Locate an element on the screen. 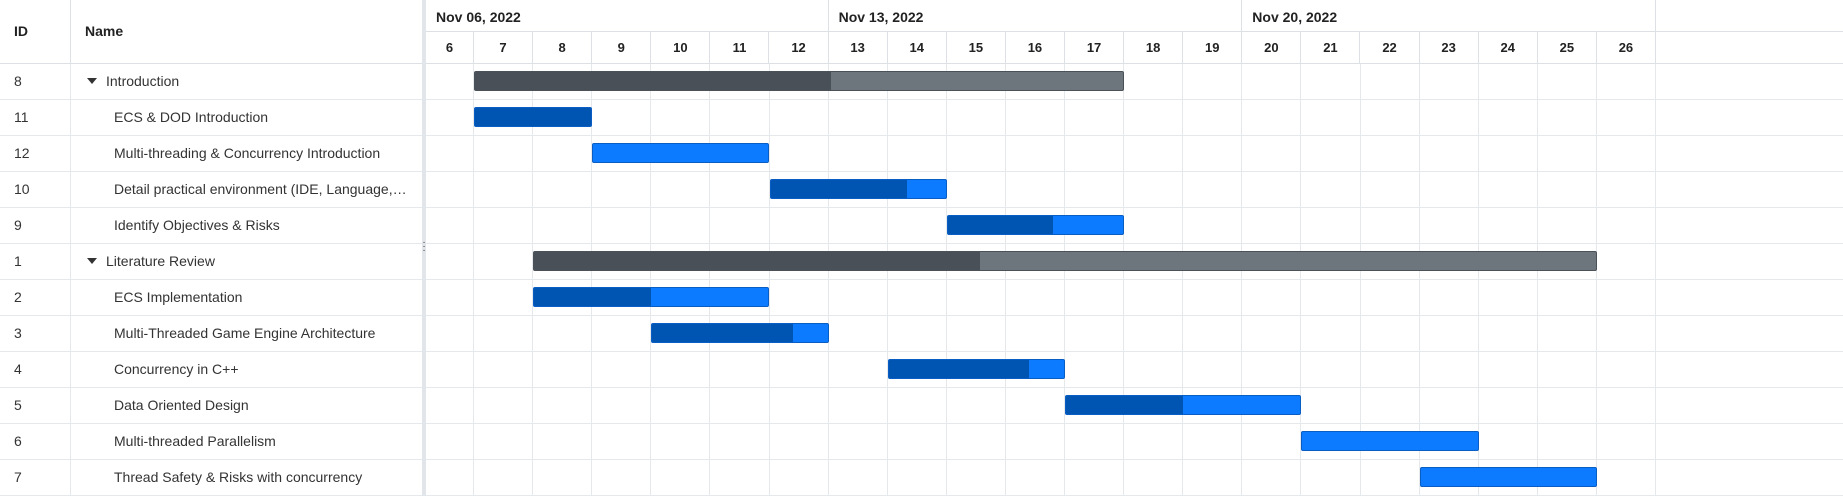 The image size is (1843, 496). column-header-name: Name is located at coordinates (104, 31).